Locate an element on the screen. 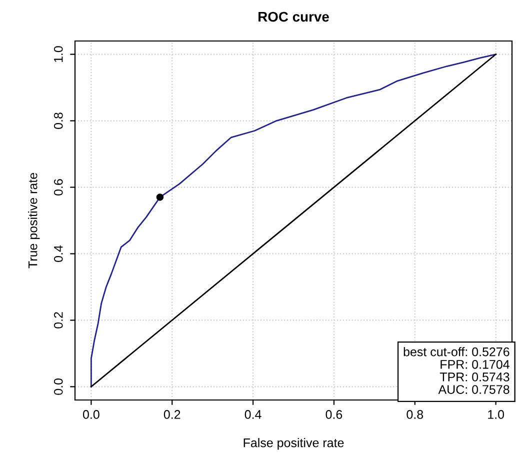 Image resolution: width=516 pixels, height=468 pixels. y-tick-label: 0.4 is located at coordinates (58, 253).